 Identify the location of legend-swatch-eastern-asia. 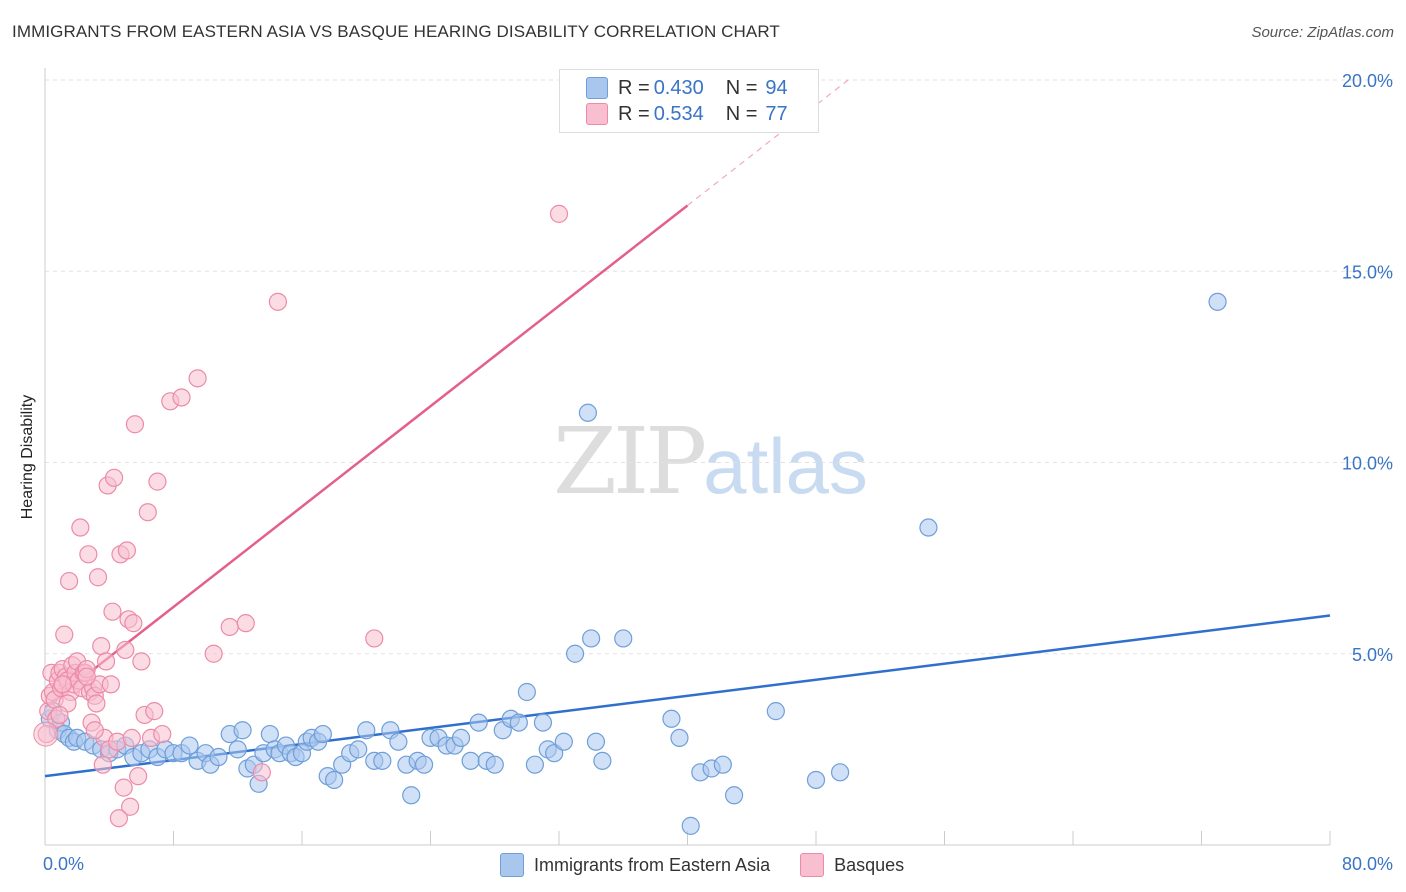
(597, 88).